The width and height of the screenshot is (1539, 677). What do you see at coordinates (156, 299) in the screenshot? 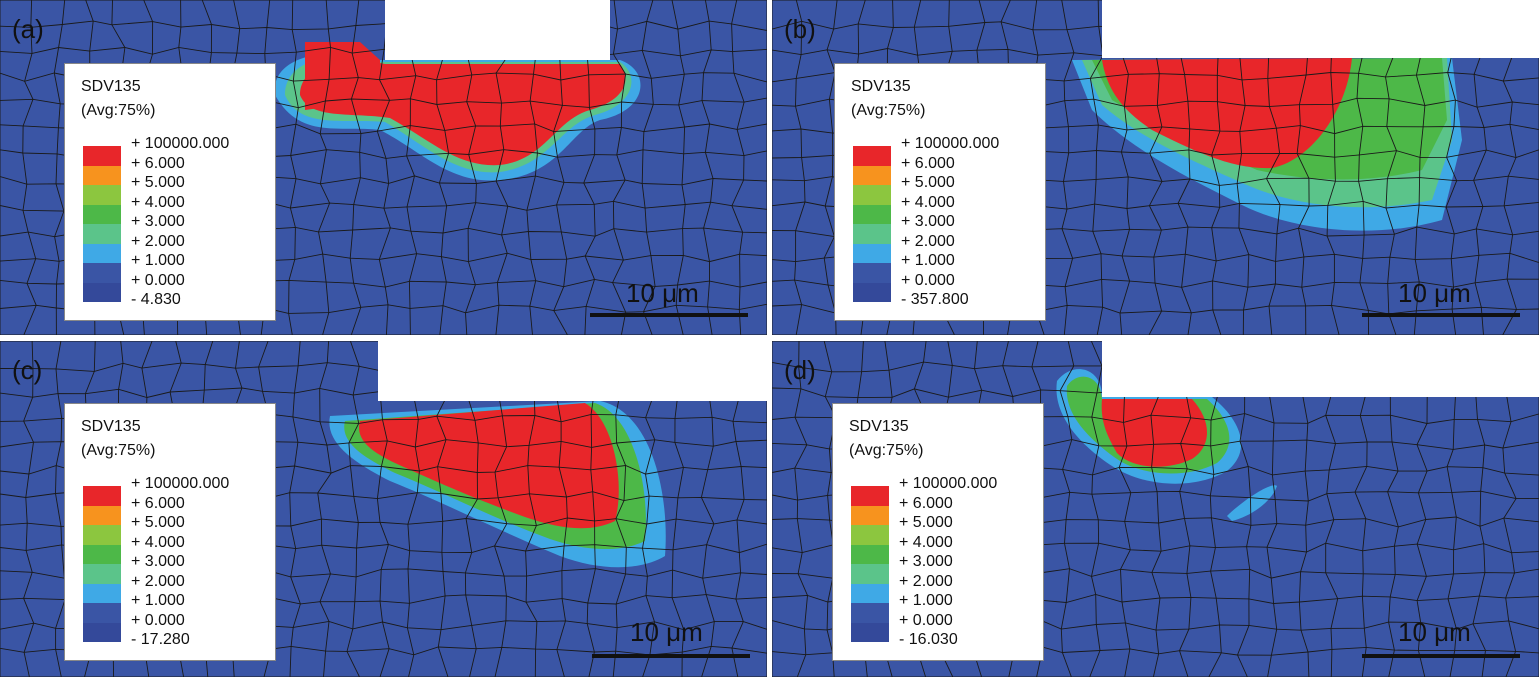
I see `legend-tick: - 4.830` at bounding box center [156, 299].